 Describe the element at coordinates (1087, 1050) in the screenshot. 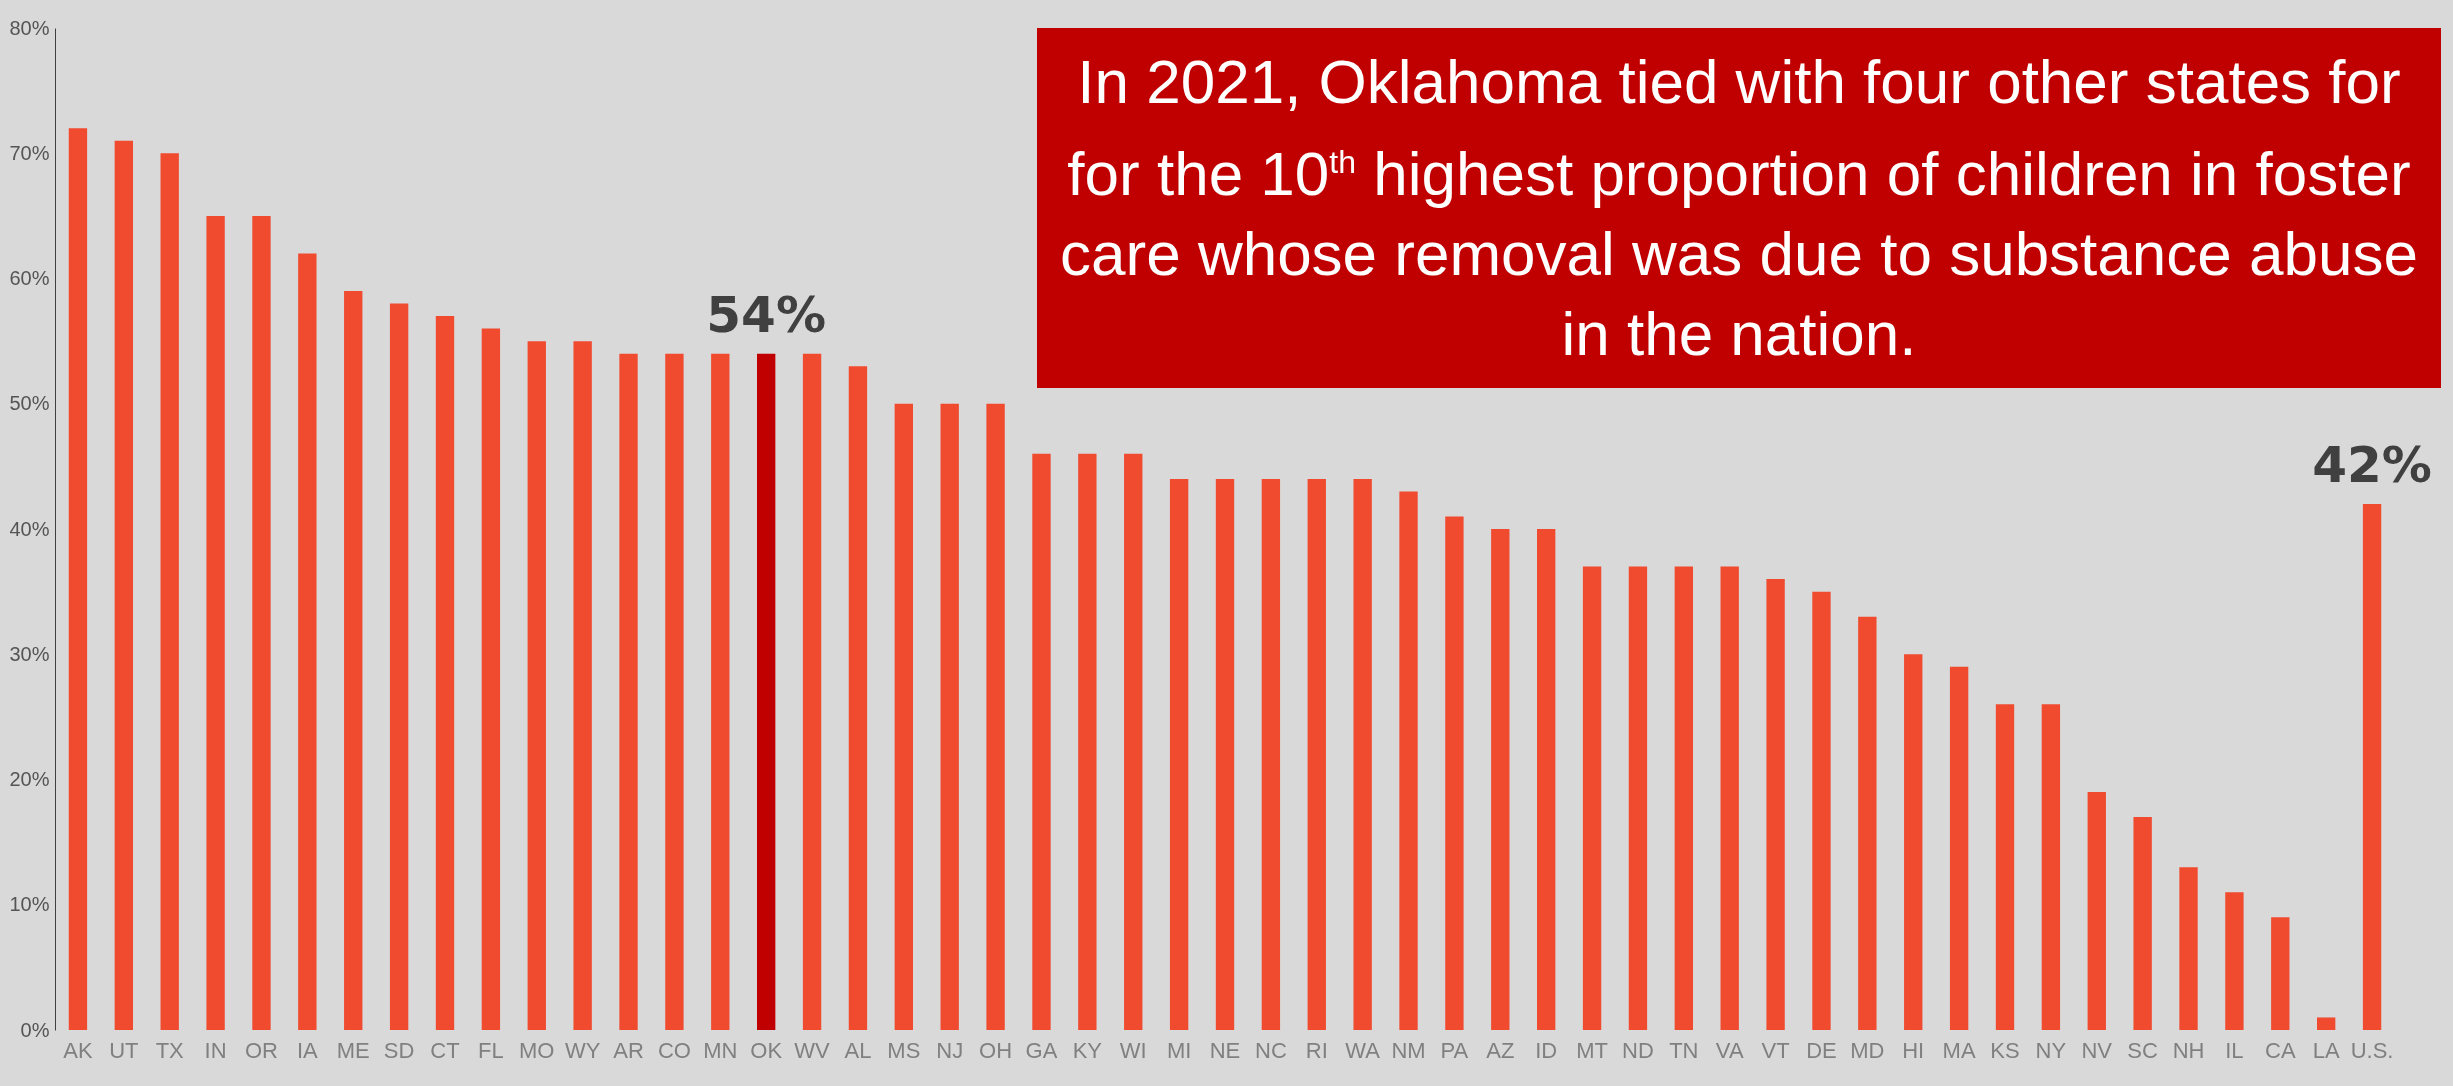

I see `x-tick-label: KY` at that location.